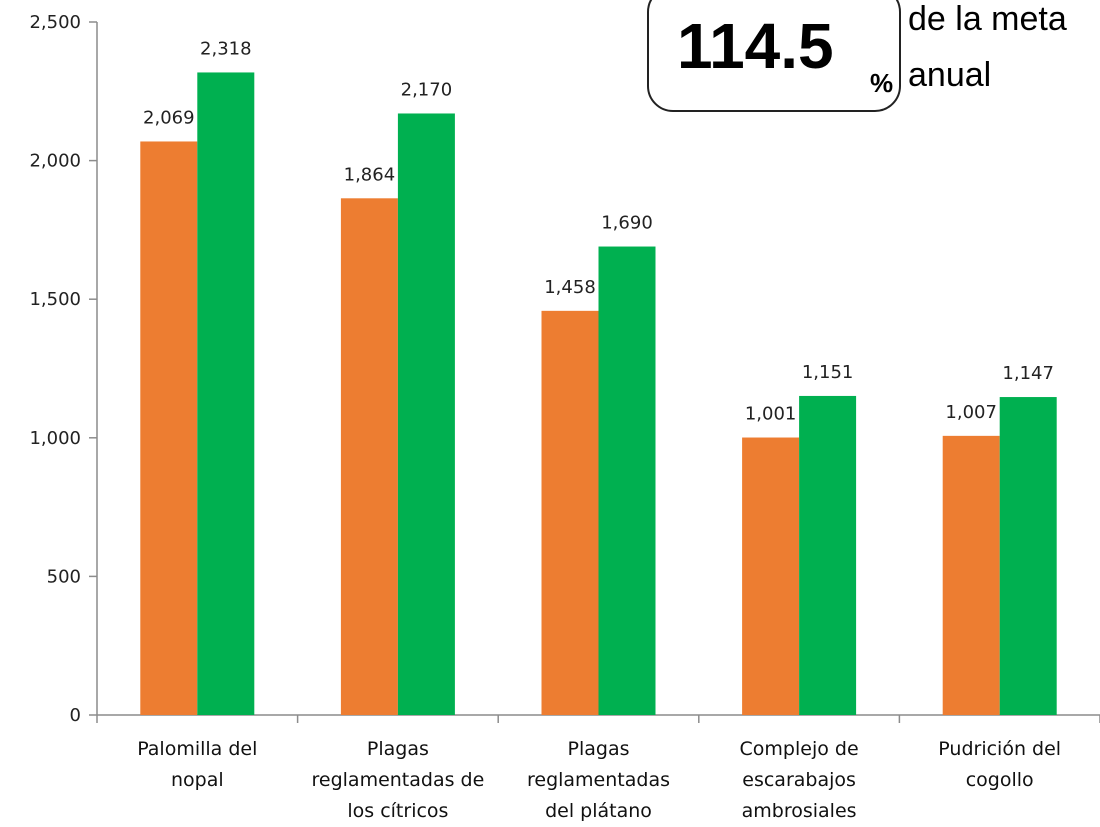 This screenshot has height=827, width=1100. What do you see at coordinates (55, 299) in the screenshot?
I see `y-tick-label: 1,500` at bounding box center [55, 299].